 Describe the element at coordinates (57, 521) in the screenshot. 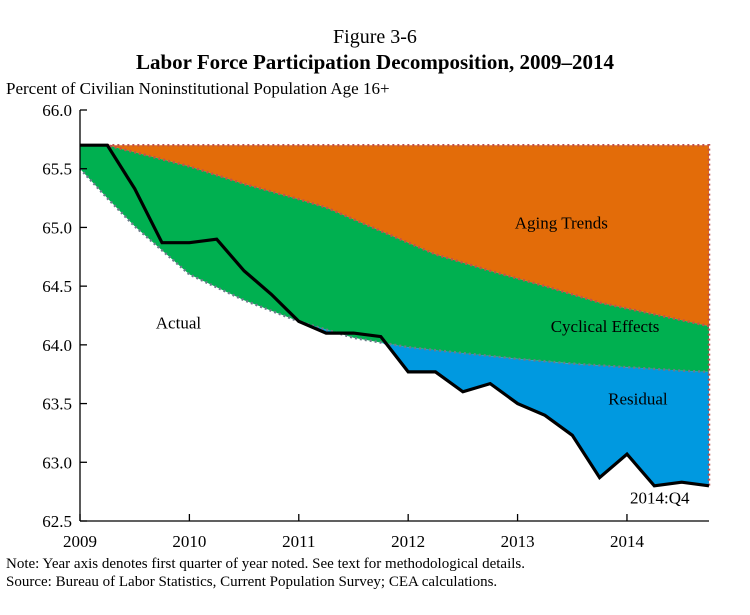

I see `y-tick-label: 62.5` at that location.